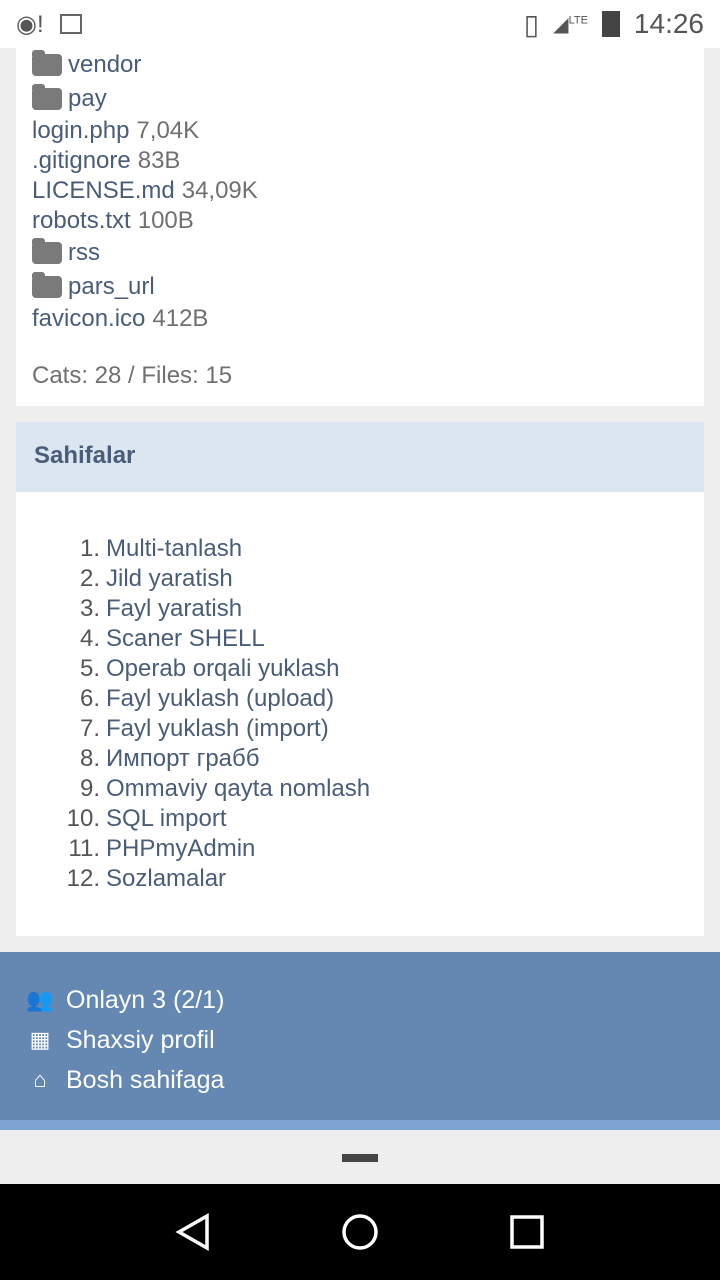 This screenshot has width=720, height=1280. Describe the element at coordinates (168, 130) in the screenshot. I see `file-size: 7,04K` at that location.